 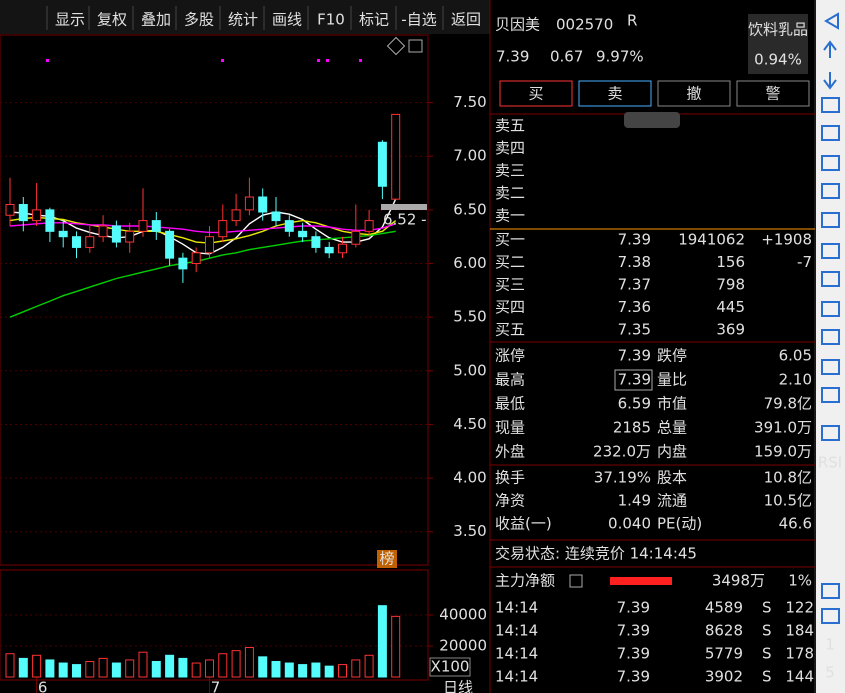 What do you see at coordinates (331, 20) in the screenshot?
I see `toolbar-button: F10` at bounding box center [331, 20].